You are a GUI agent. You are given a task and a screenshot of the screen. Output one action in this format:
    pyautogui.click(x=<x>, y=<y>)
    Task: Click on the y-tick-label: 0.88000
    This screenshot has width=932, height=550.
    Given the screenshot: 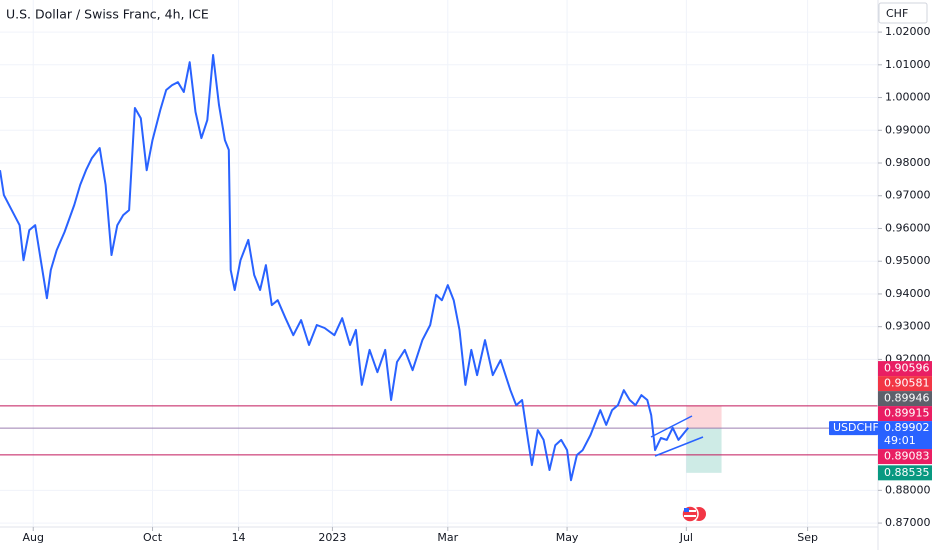 What is the action you would take?
    pyautogui.click(x=908, y=489)
    